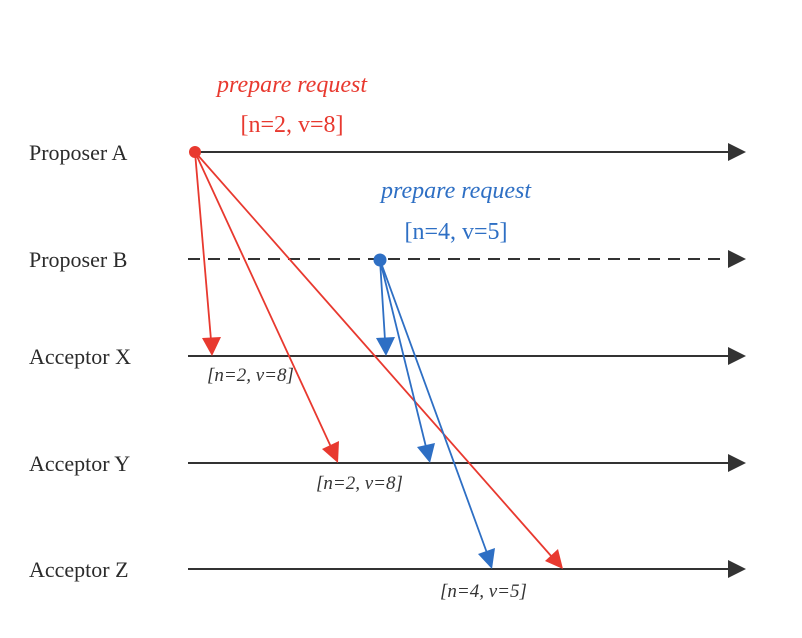  I want to click on lane-label-acceptor-x: Acceptor X, so click(80, 356).